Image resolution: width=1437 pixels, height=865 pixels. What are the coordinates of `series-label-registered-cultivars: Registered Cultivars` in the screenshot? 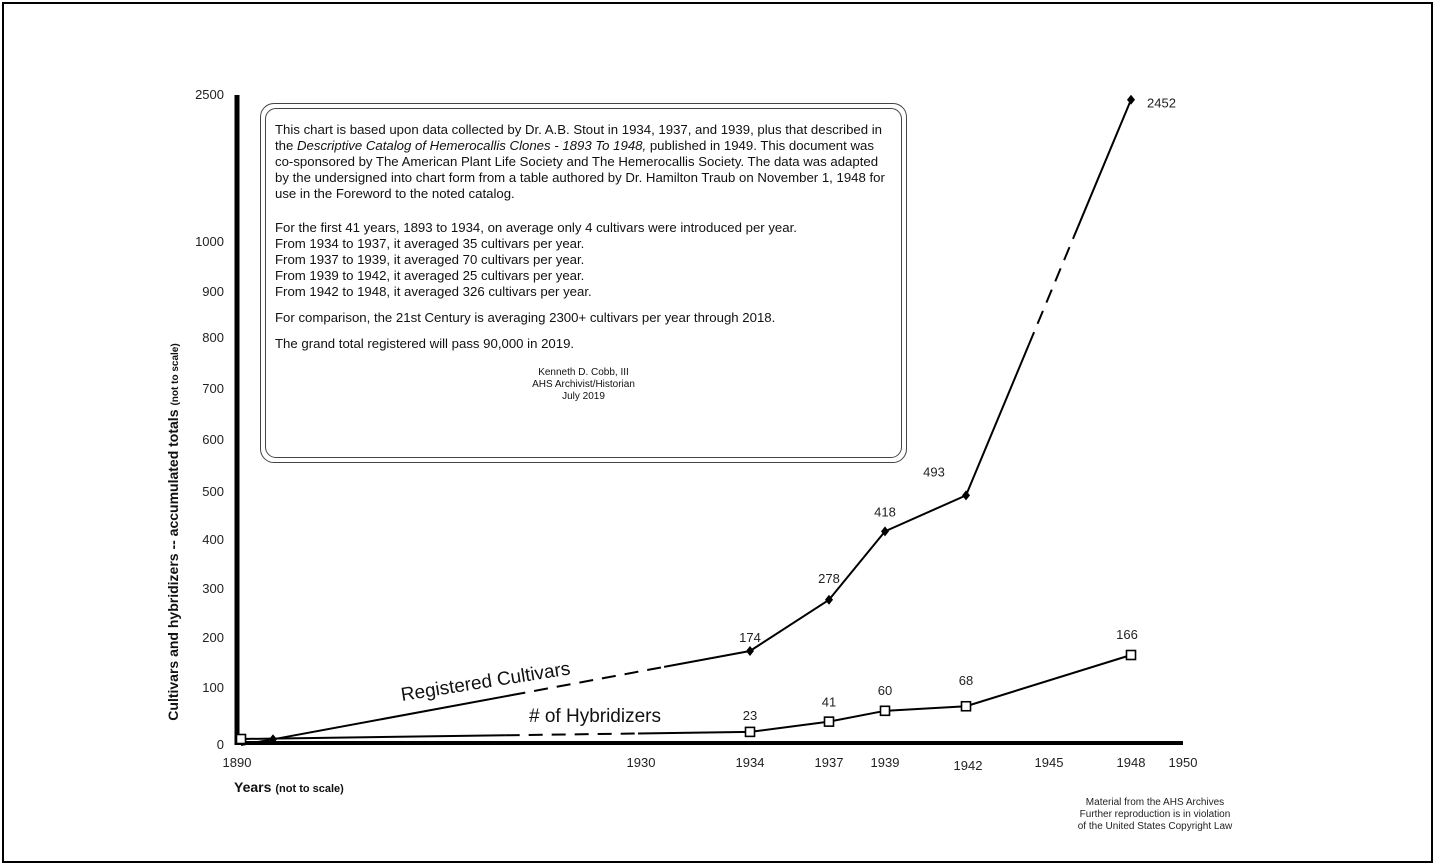 It's located at (485, 682).